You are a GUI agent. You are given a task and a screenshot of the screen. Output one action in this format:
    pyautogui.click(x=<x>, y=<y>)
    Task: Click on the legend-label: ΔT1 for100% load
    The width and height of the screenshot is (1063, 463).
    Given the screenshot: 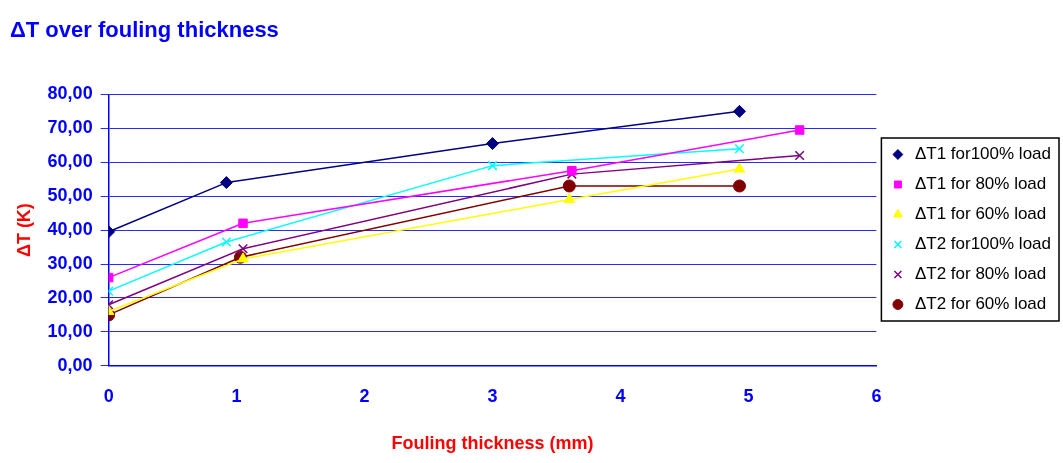 What is the action you would take?
    pyautogui.click(x=983, y=154)
    